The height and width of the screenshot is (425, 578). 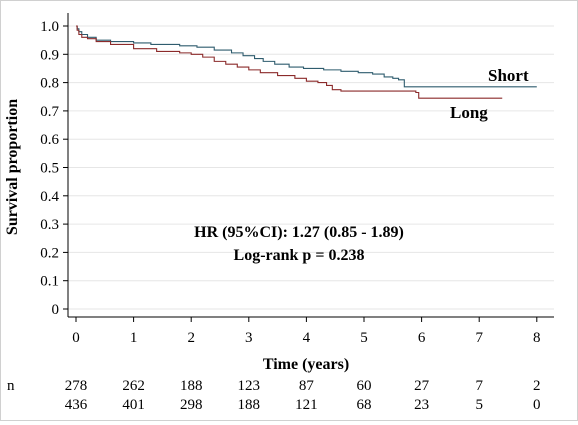 What do you see at coordinates (306, 56) in the screenshot?
I see `km-curve-short` at bounding box center [306, 56].